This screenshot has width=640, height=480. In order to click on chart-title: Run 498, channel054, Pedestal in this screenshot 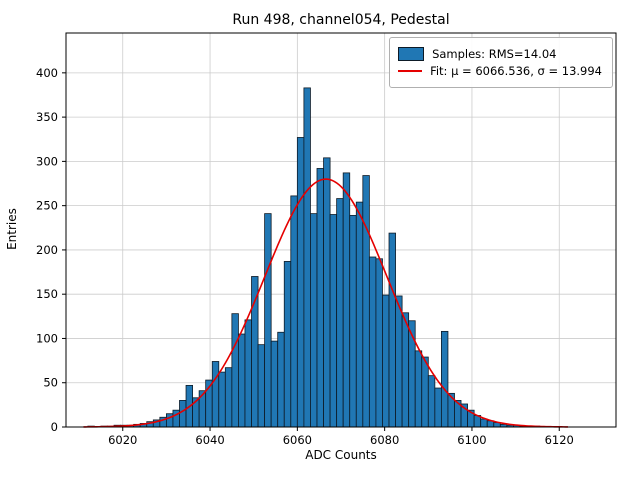, I will do `click(341, 20)`.